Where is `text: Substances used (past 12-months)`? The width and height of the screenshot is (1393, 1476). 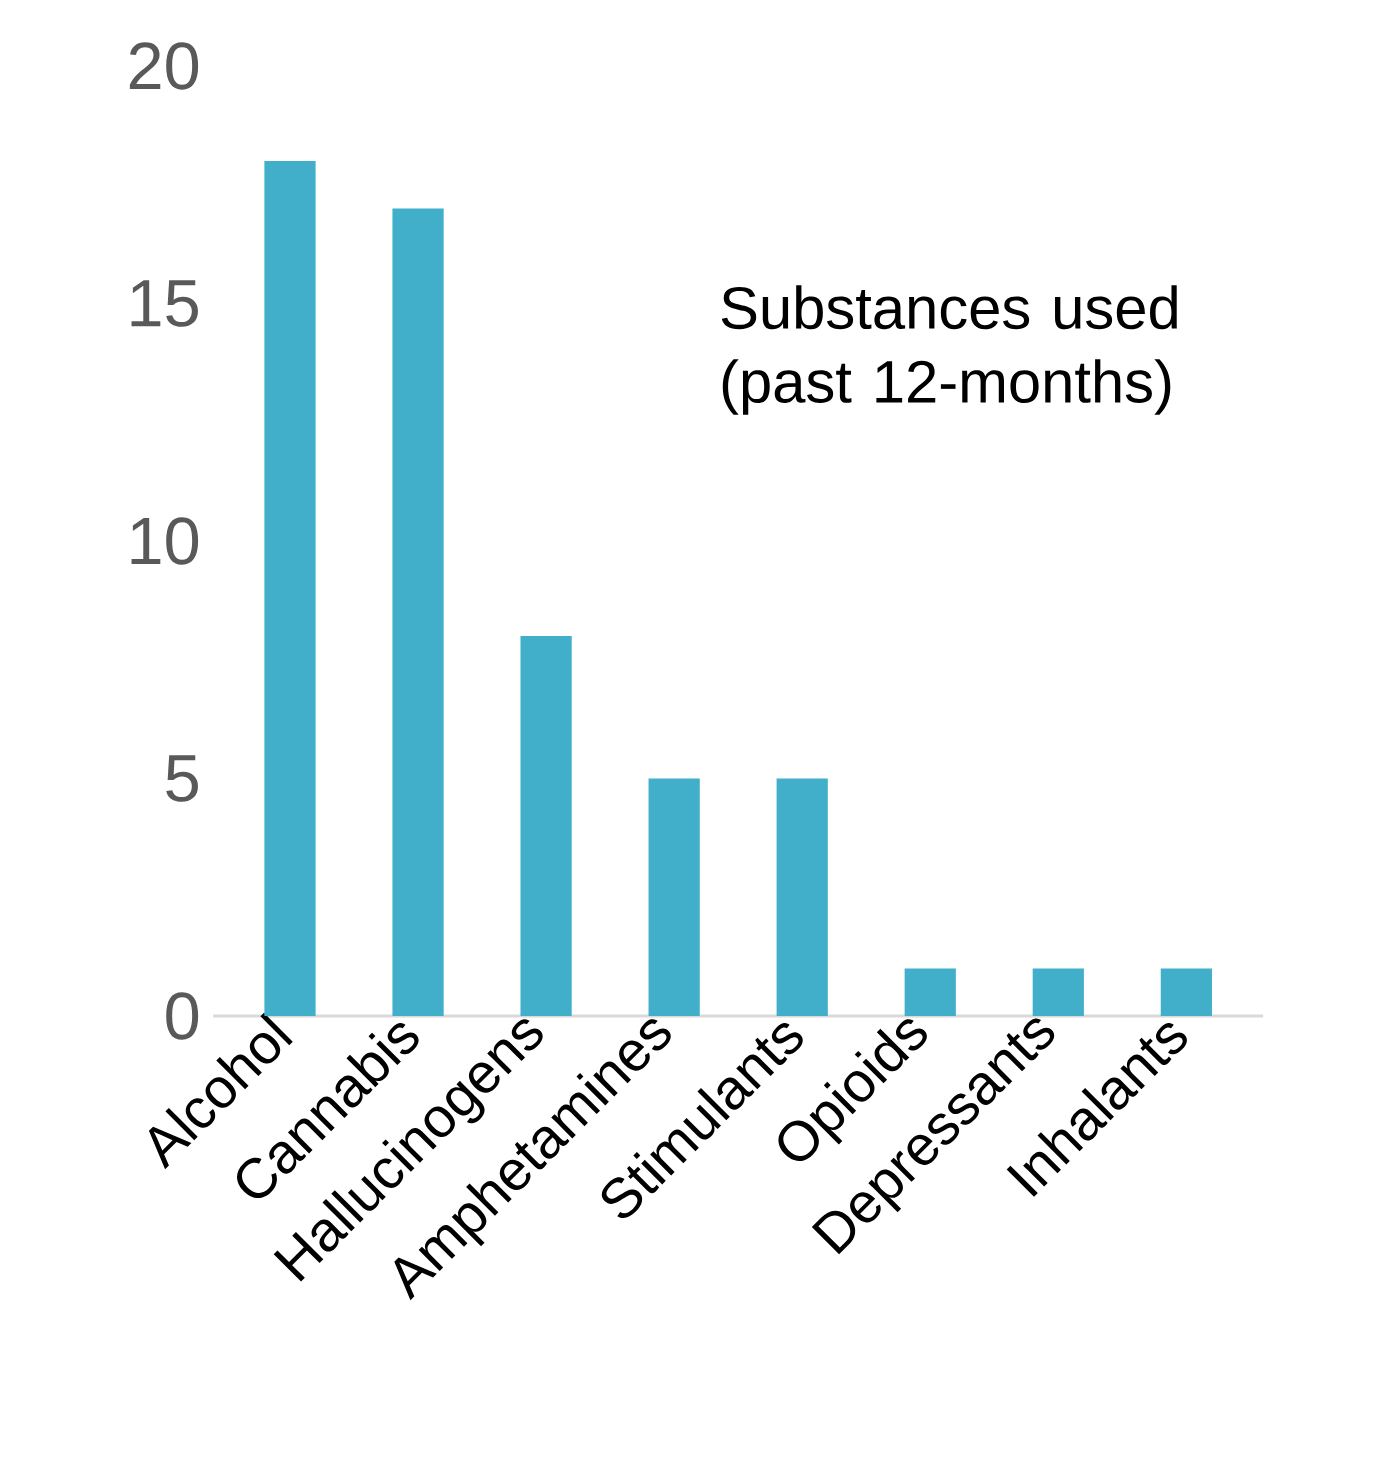 text: Substances used (past 12-months) is located at coordinates (949, 350).